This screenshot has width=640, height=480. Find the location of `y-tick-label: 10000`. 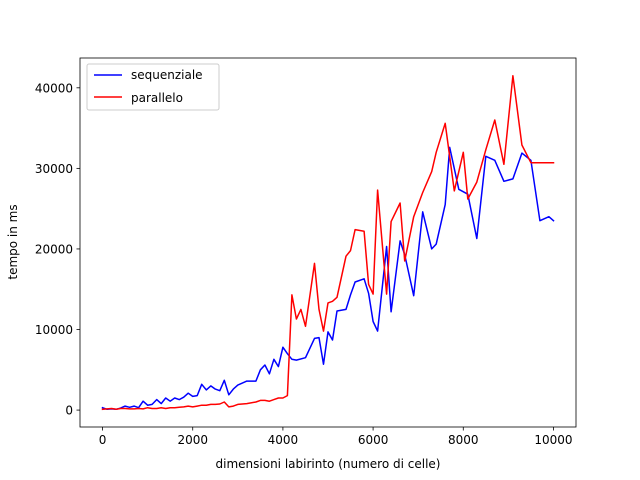

y-tick-label: 10000 is located at coordinates (54, 330).